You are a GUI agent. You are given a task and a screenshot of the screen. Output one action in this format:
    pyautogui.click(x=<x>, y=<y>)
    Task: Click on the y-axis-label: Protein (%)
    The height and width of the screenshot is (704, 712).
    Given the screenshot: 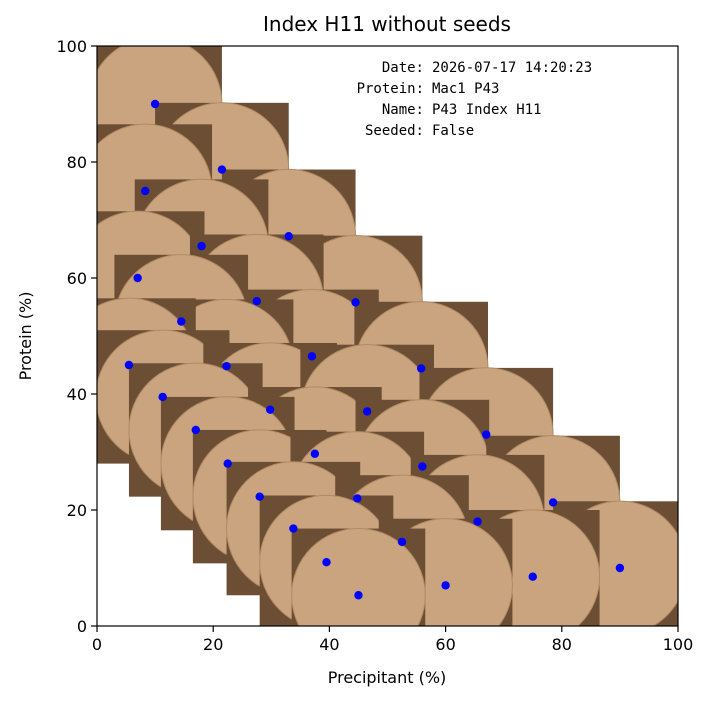 What is the action you would take?
    pyautogui.click(x=25, y=336)
    